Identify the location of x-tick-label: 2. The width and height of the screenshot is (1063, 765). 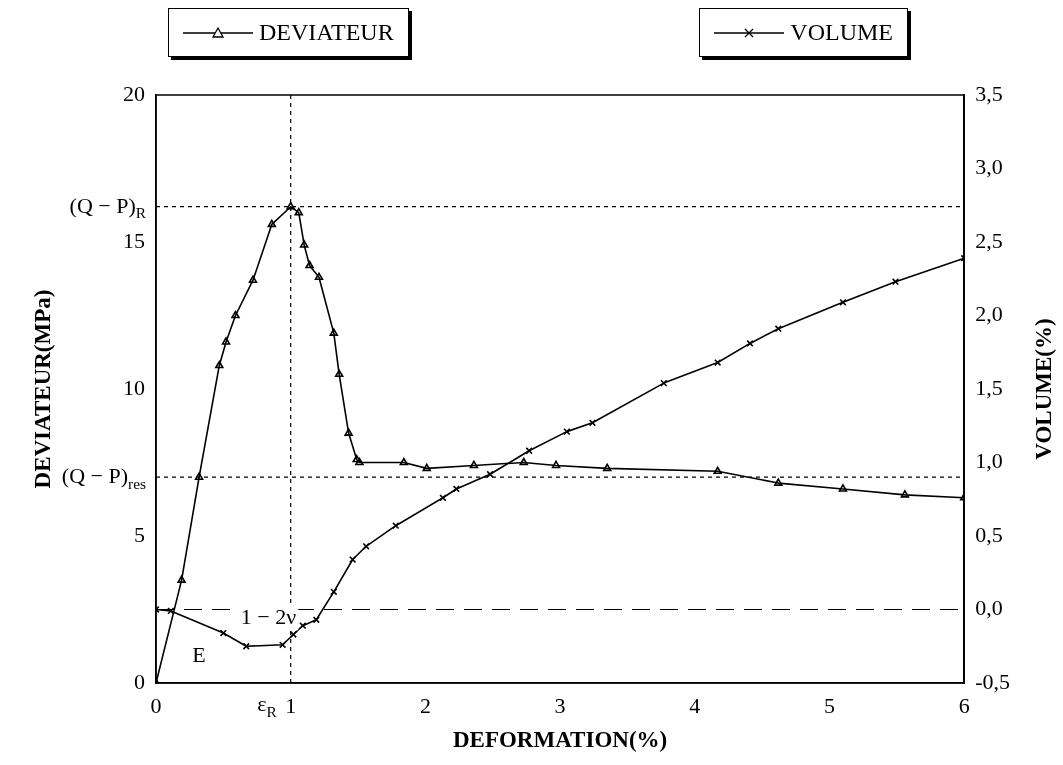
(425, 705).